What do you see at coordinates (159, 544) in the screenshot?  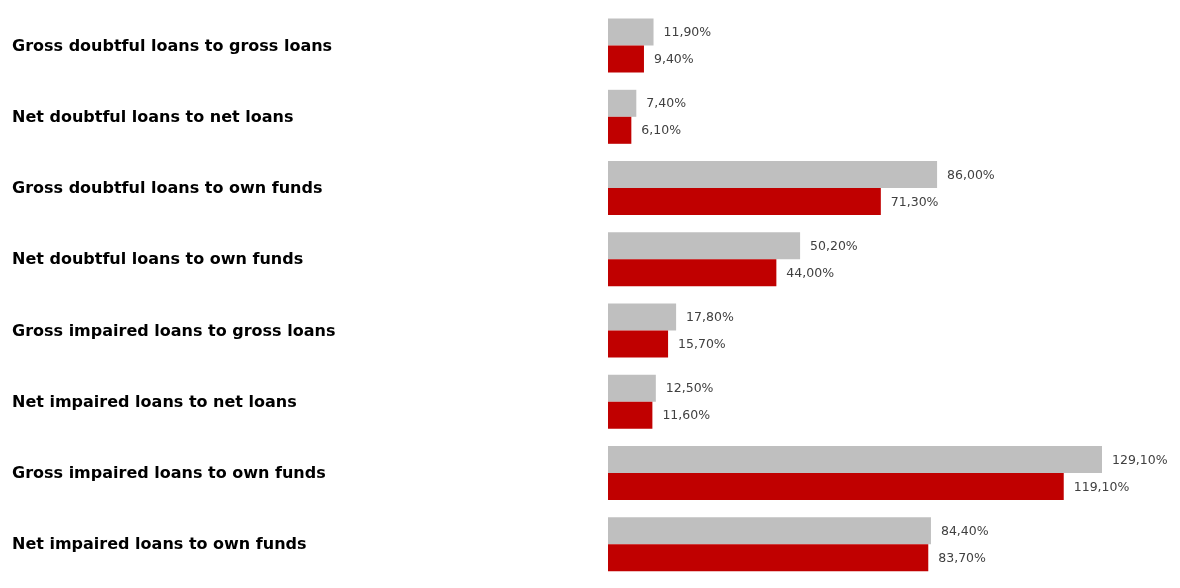 I see `y-tick-label: Net impaired loans to own funds` at bounding box center [159, 544].